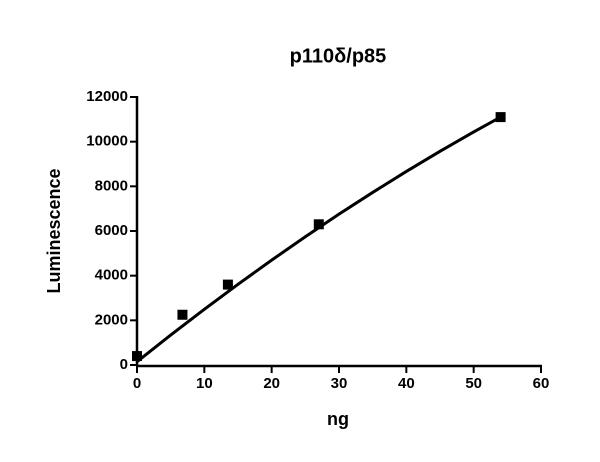 The width and height of the screenshot is (600, 462). Describe the element at coordinates (54, 230) in the screenshot. I see `y-axis-label: Luminescence` at that location.